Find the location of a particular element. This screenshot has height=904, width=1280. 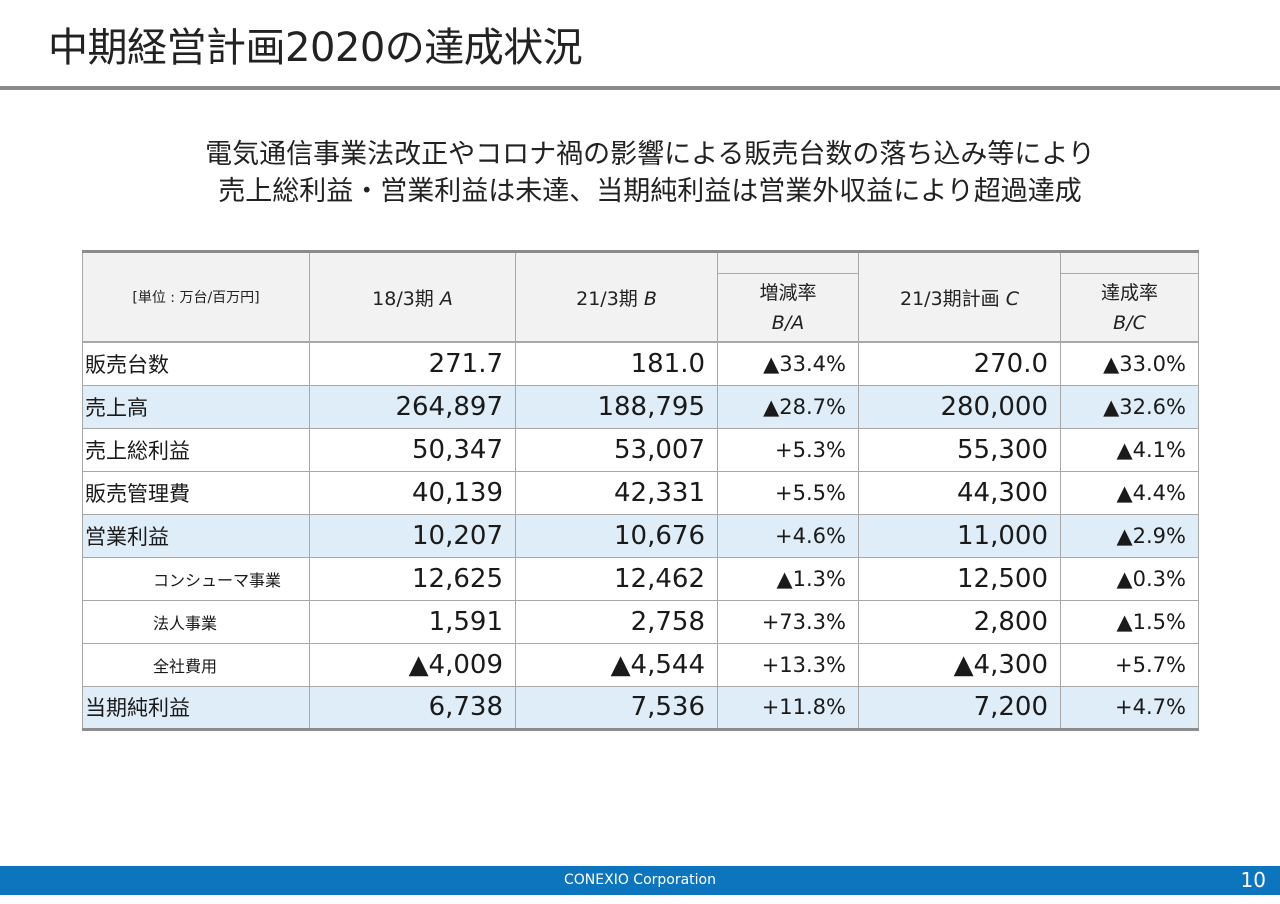

col-header-plan: 21/3期計画 C is located at coordinates (959, 297).